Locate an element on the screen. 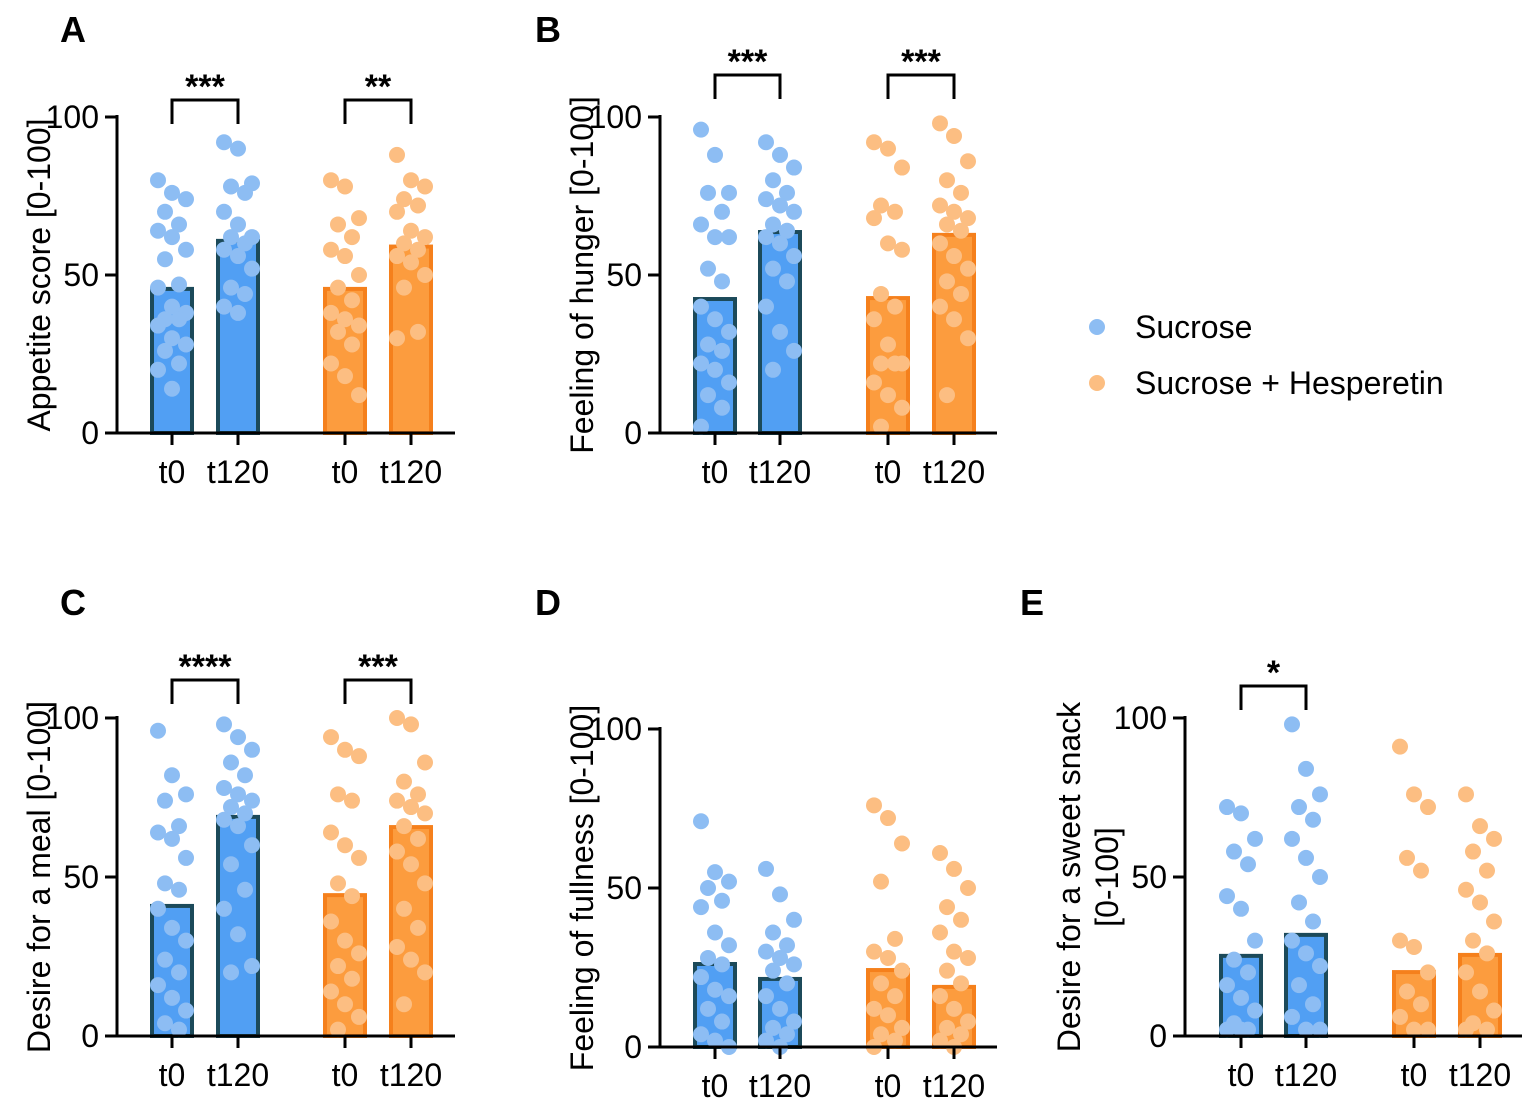 The width and height of the screenshot is (1535, 1110). panel-letter: B is located at coordinates (548, 29).